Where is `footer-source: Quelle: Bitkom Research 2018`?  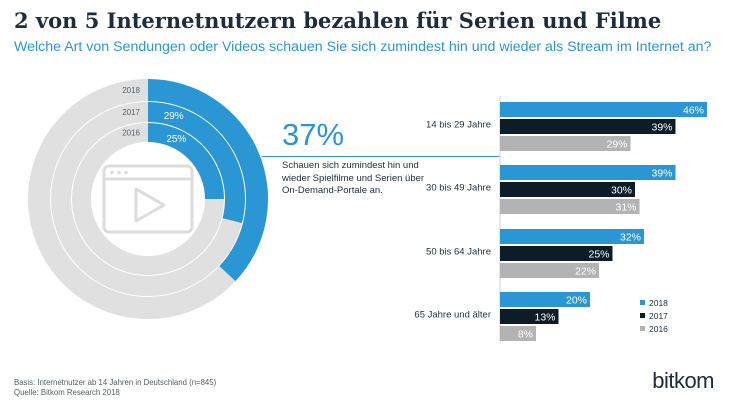 footer-source: Quelle: Bitkom Research 2018 is located at coordinates (67, 392).